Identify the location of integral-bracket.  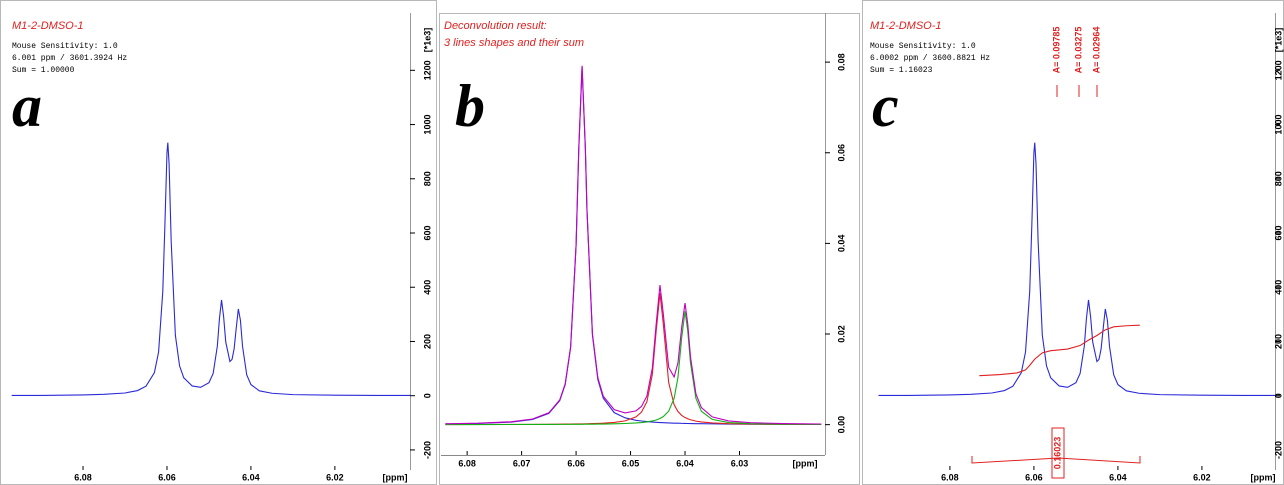
(1056, 460).